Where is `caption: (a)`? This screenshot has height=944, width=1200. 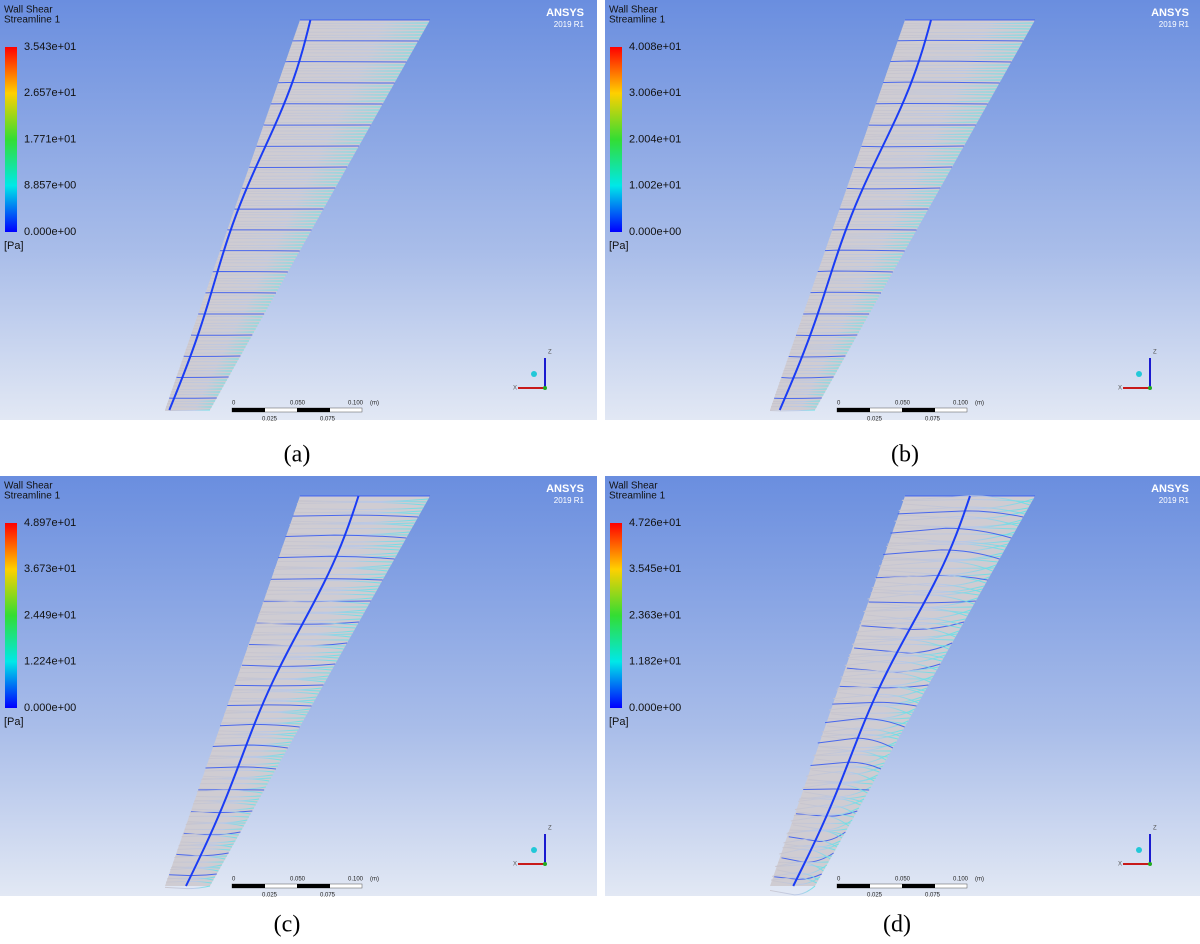 caption: (a) is located at coordinates (297, 455).